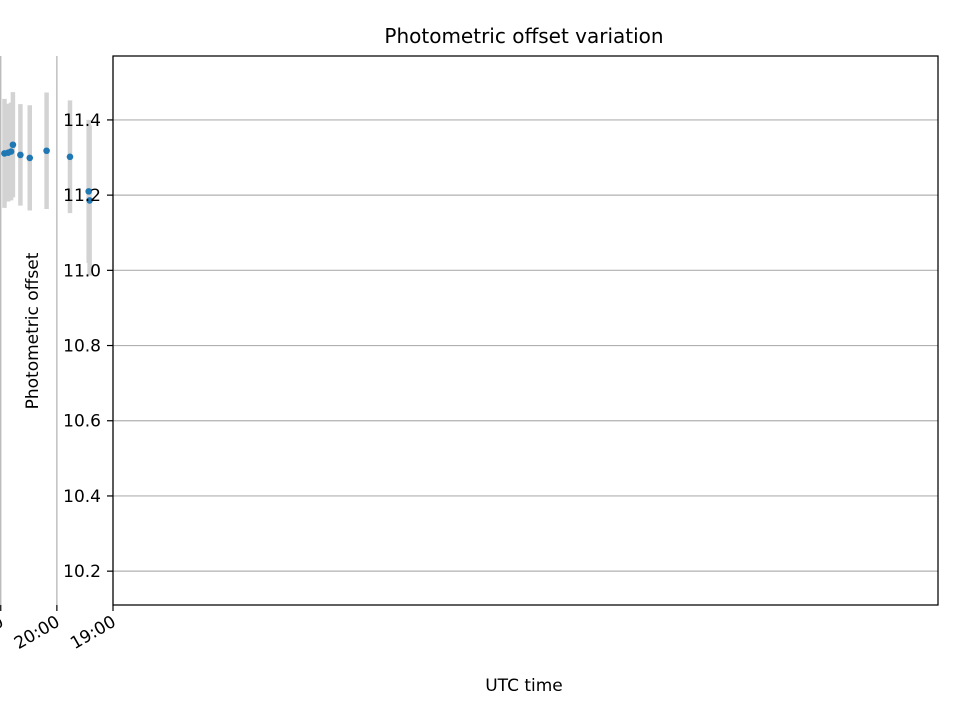  Describe the element at coordinates (47, 172) in the screenshot. I see `data-points` at that location.